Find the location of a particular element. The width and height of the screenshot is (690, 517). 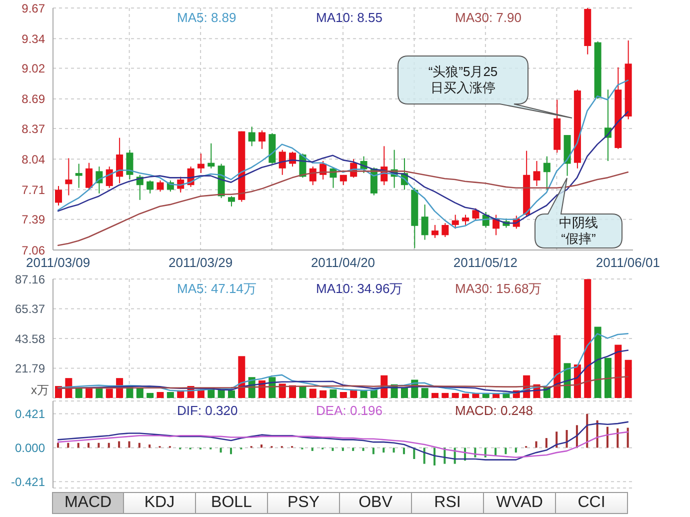

y-tick-label: 0.000 is located at coordinates (30, 447).